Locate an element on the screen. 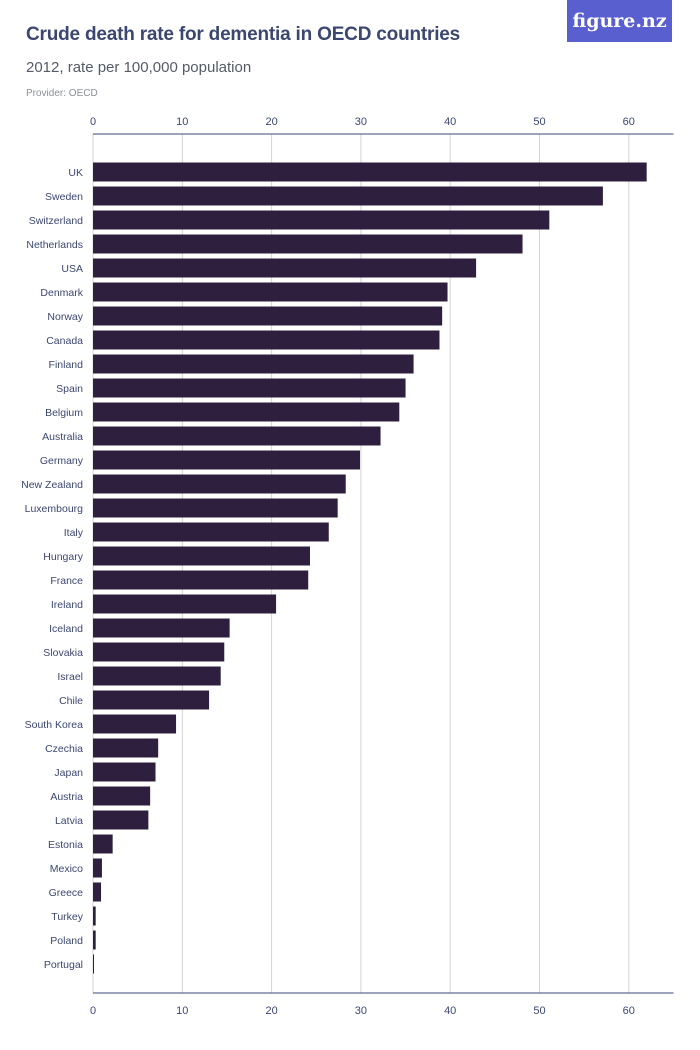  category-label: Norway is located at coordinates (65, 317).